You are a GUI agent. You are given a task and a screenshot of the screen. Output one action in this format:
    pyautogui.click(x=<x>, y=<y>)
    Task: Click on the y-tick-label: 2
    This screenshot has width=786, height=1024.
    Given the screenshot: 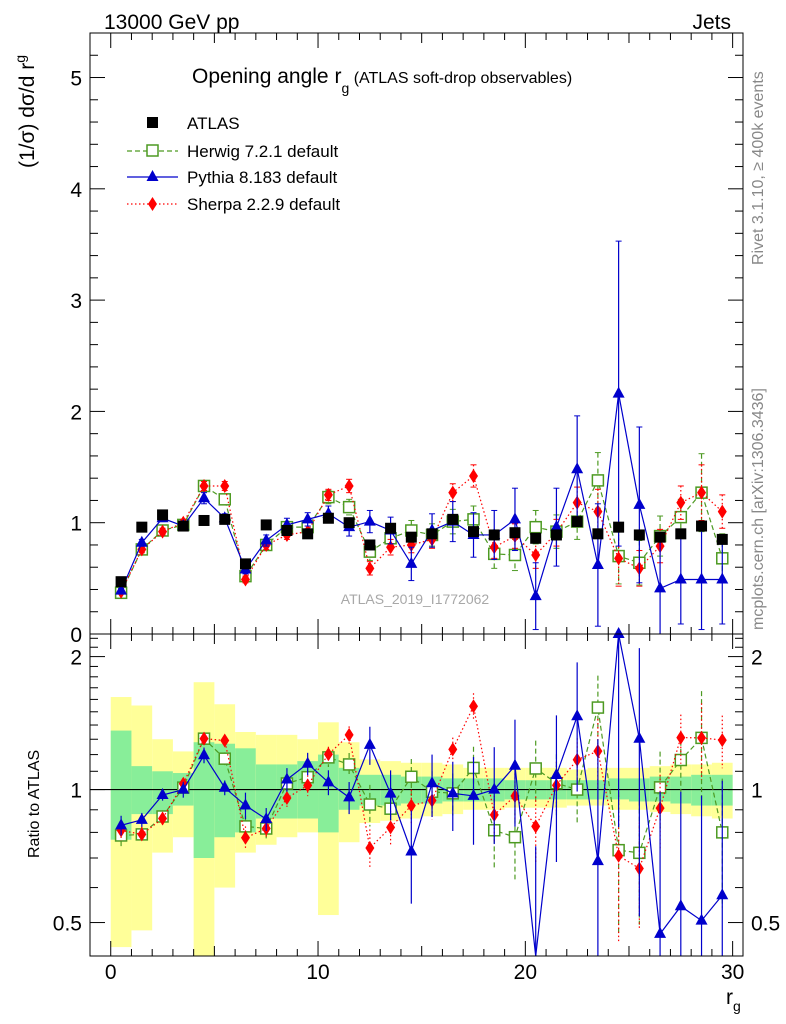 What is the action you would take?
    pyautogui.click(x=76, y=412)
    